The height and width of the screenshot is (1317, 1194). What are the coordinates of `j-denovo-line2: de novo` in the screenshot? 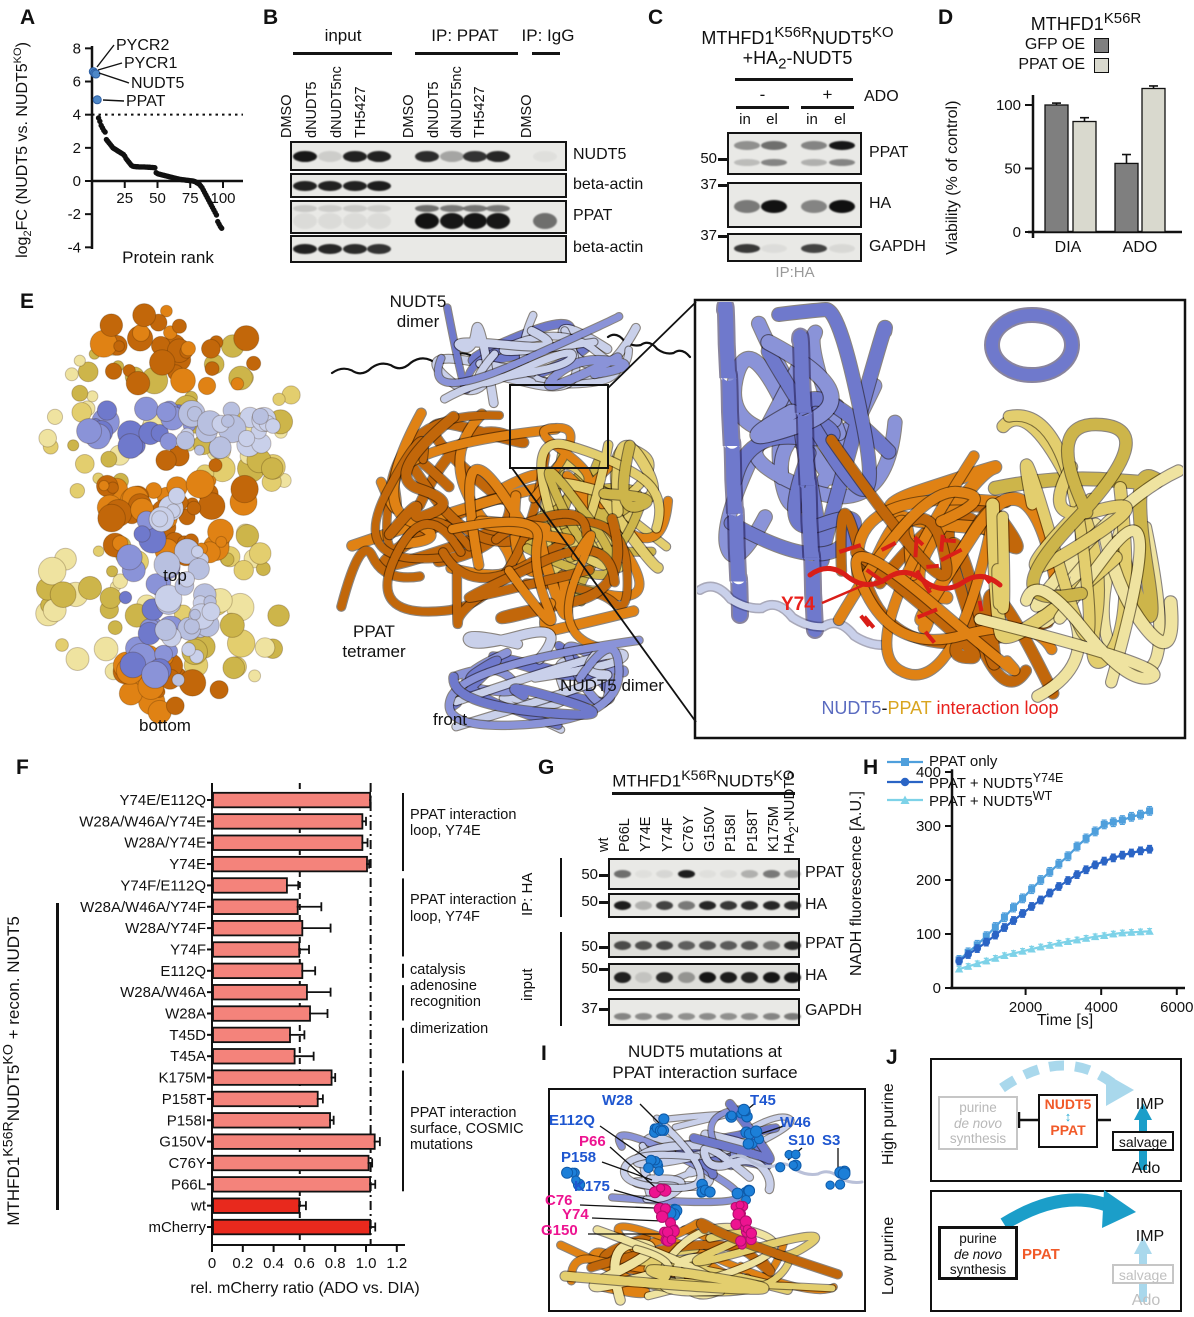 It's located at (978, 1123).